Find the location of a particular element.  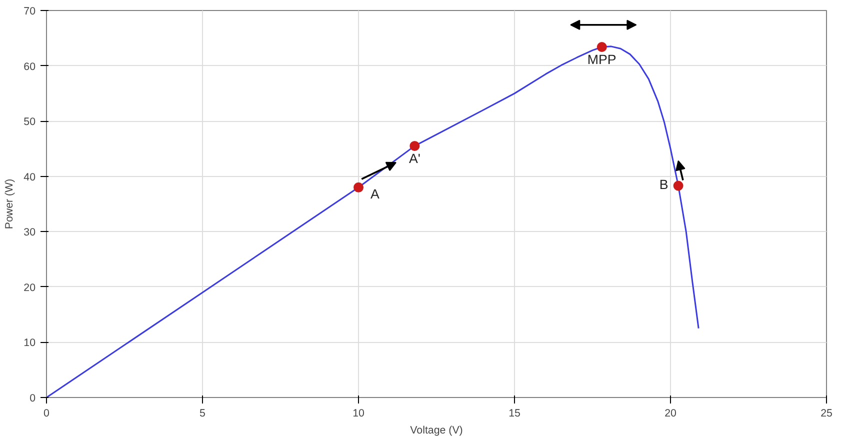

annotation: A is located at coordinates (375, 194).